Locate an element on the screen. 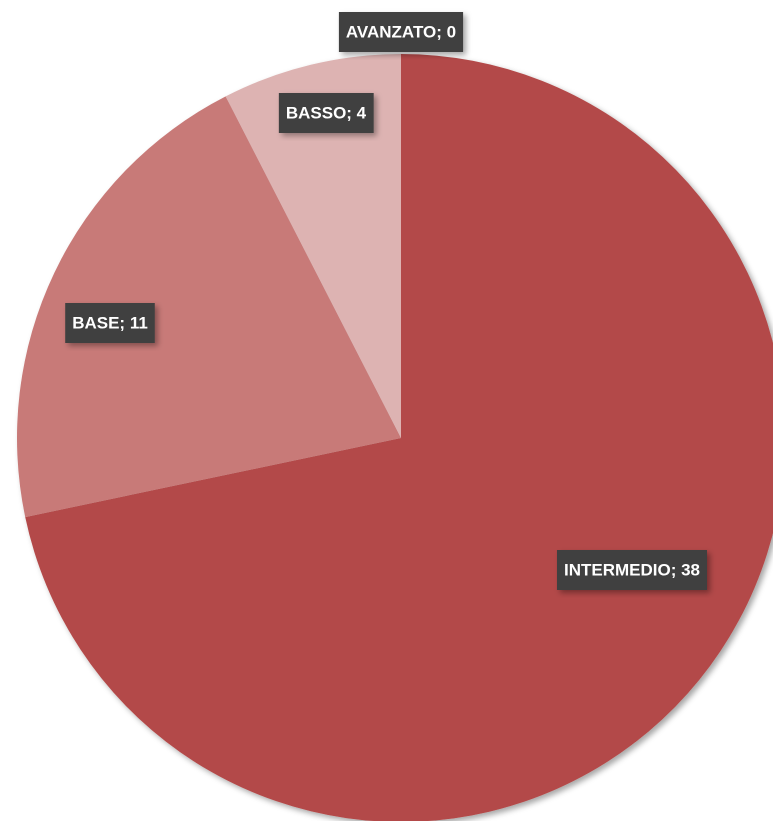 The height and width of the screenshot is (821, 773). data-label: AVANZATO; 0 is located at coordinates (401, 32).